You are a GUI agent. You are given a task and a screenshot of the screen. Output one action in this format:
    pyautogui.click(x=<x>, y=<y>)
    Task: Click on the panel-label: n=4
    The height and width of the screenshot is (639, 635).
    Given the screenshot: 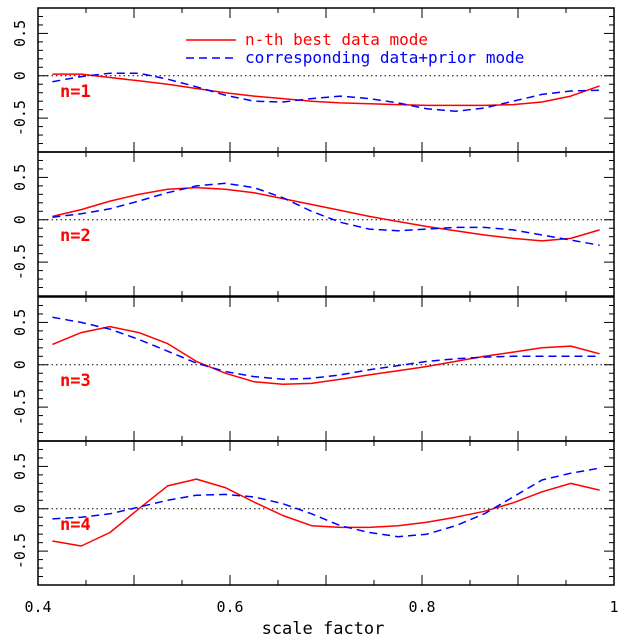 What is the action you would take?
    pyautogui.click(x=75, y=525)
    